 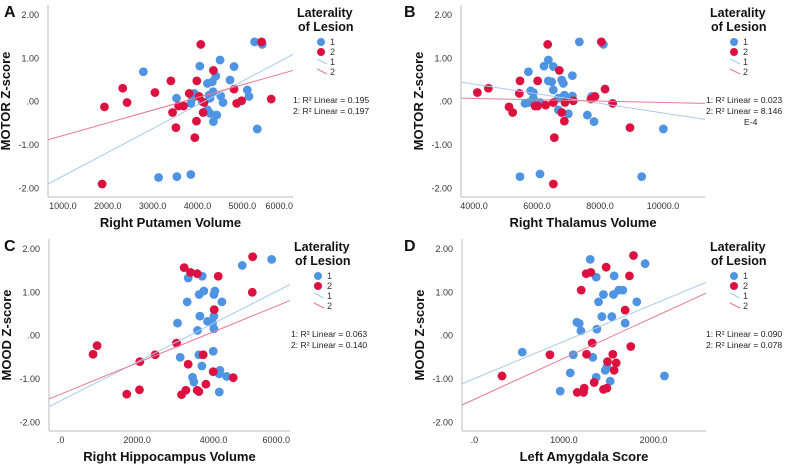 I want to click on x-tick-label: 1000.0, so click(x=564, y=440).